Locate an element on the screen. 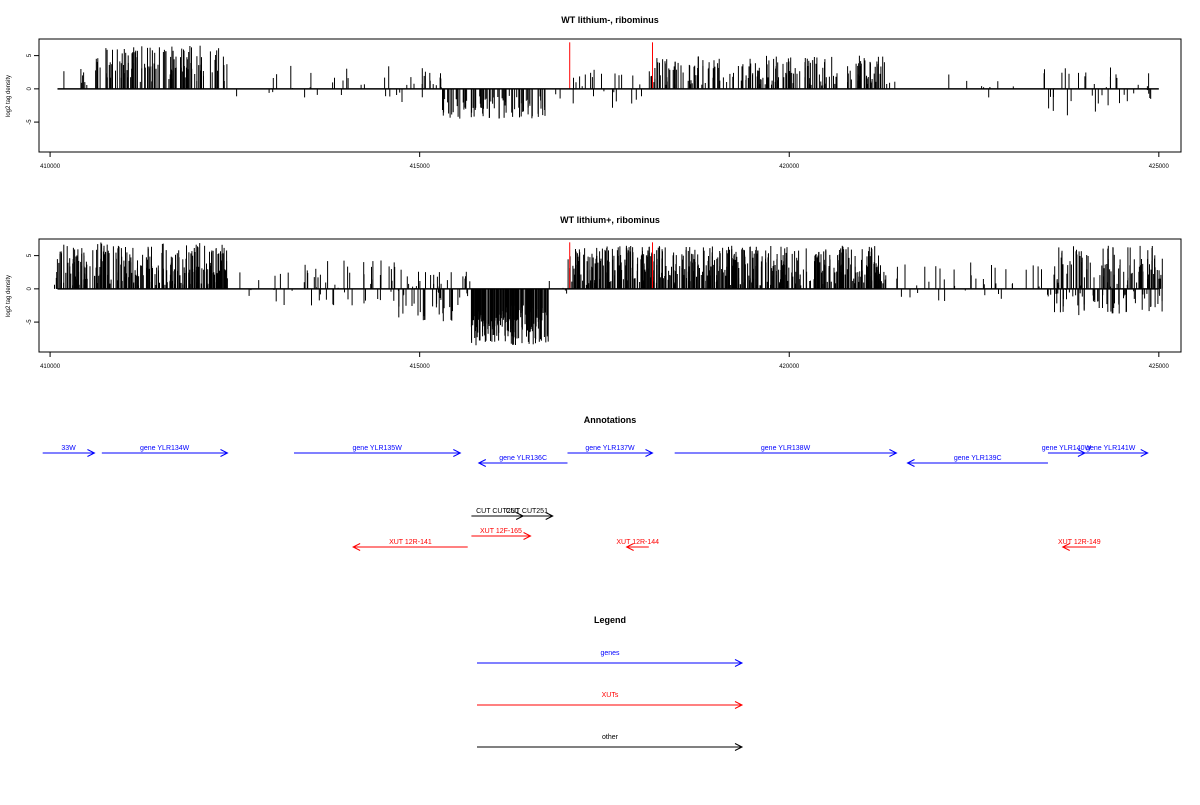 The image size is (1200, 805). legend-item-other: other is located at coordinates (610, 742).